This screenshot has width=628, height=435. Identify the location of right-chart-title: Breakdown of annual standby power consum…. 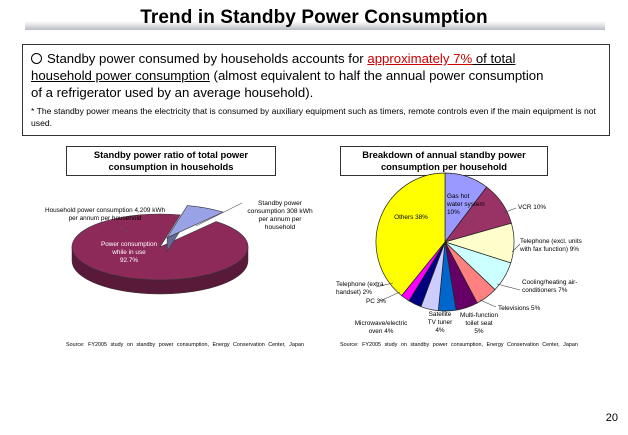
(444, 161).